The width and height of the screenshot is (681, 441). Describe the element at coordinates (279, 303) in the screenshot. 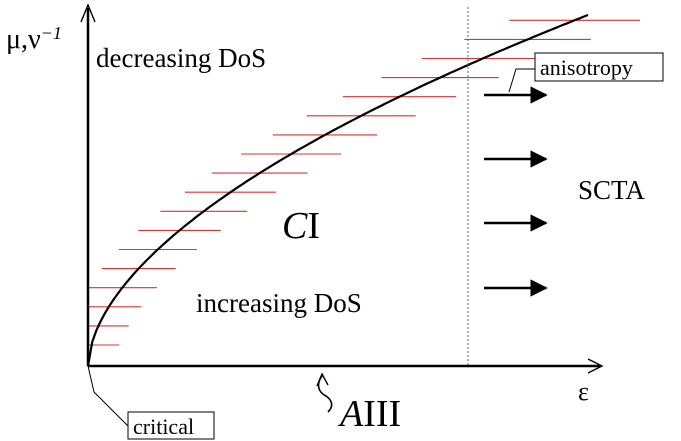

I see `increasing-dos-label: increasing DoS` at that location.